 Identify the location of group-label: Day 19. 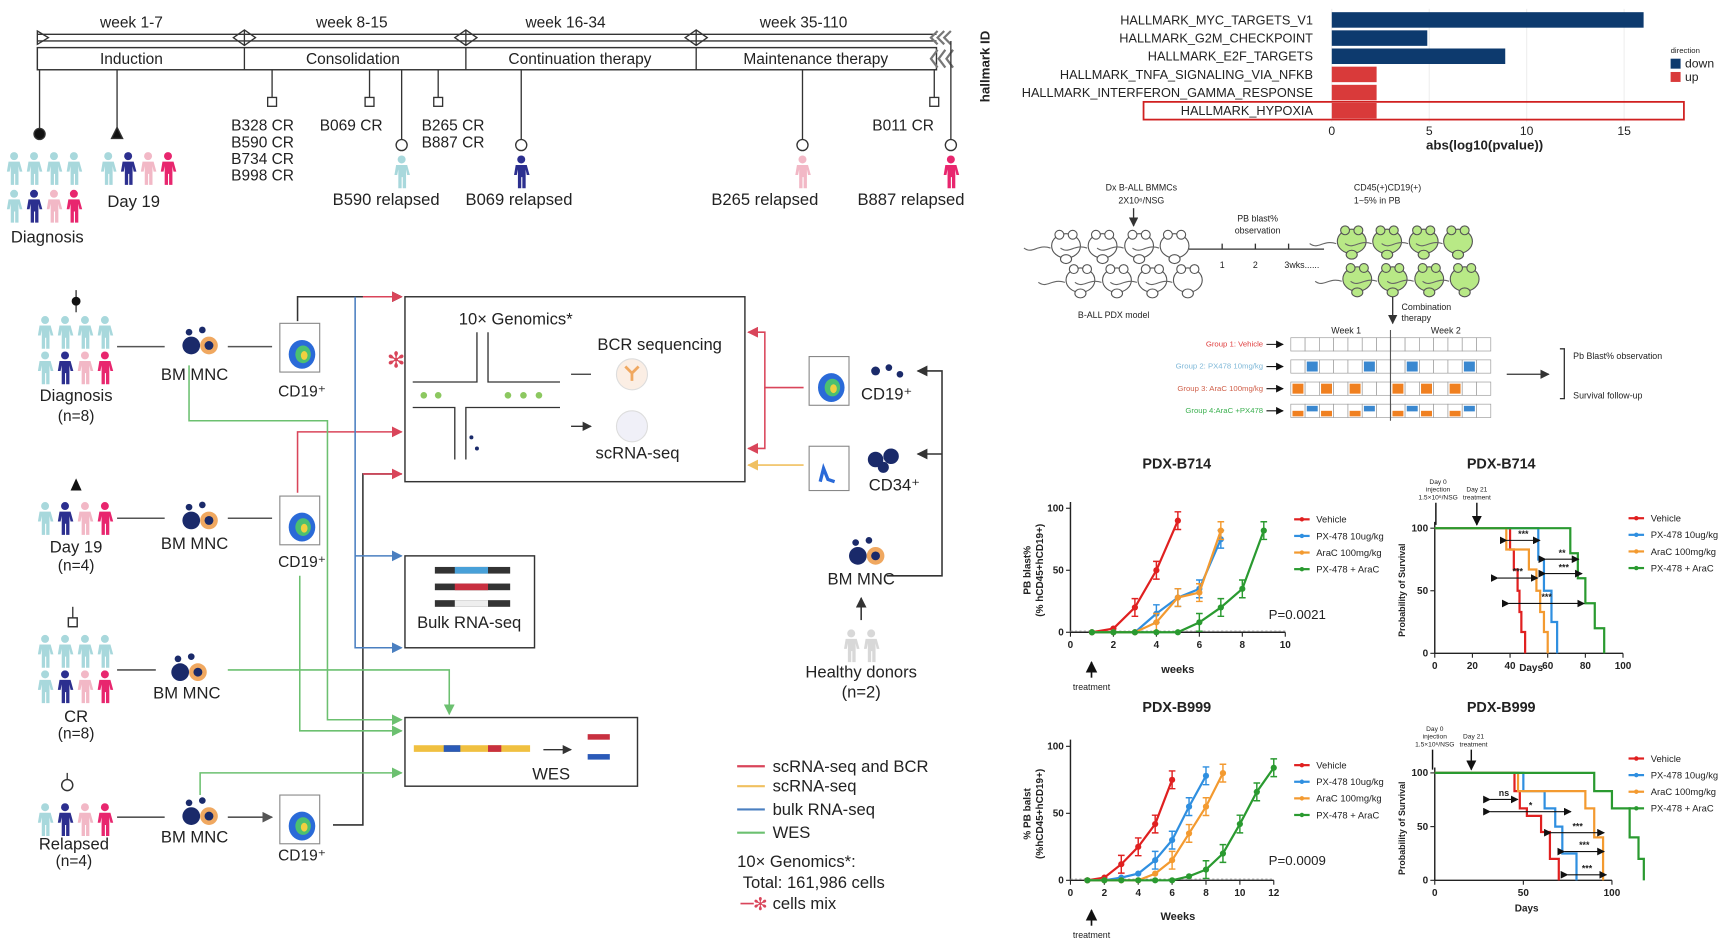
(76, 547).